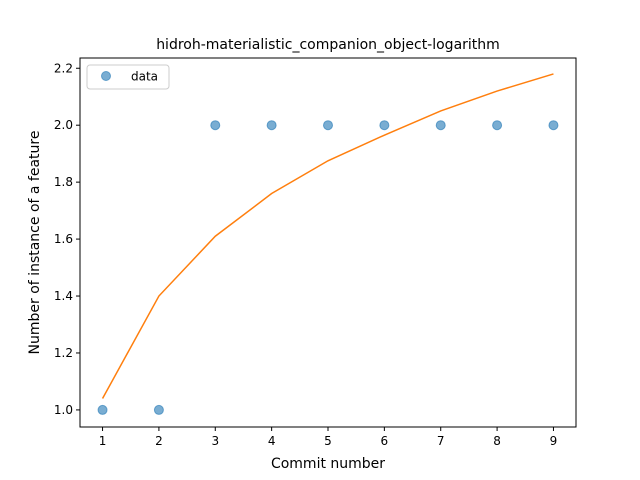 Image resolution: width=640 pixels, height=480 pixels. What do you see at coordinates (63, 296) in the screenshot?
I see `y-tick-label: 1.4` at bounding box center [63, 296].